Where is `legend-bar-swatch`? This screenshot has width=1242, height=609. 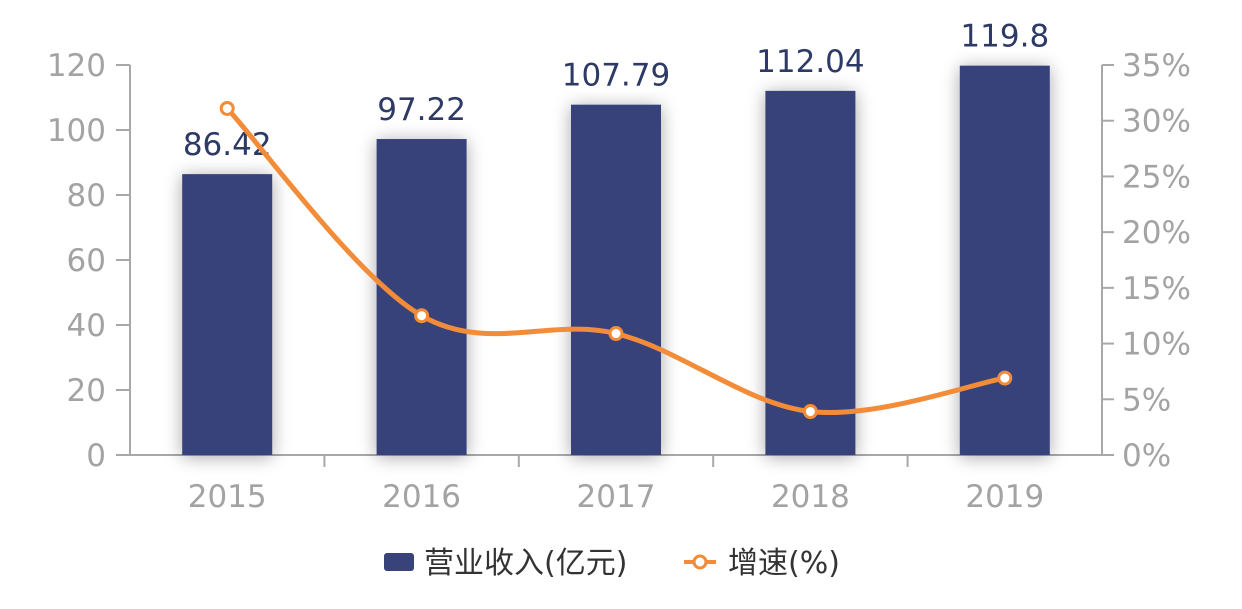
legend-bar-swatch is located at coordinates (399, 562).